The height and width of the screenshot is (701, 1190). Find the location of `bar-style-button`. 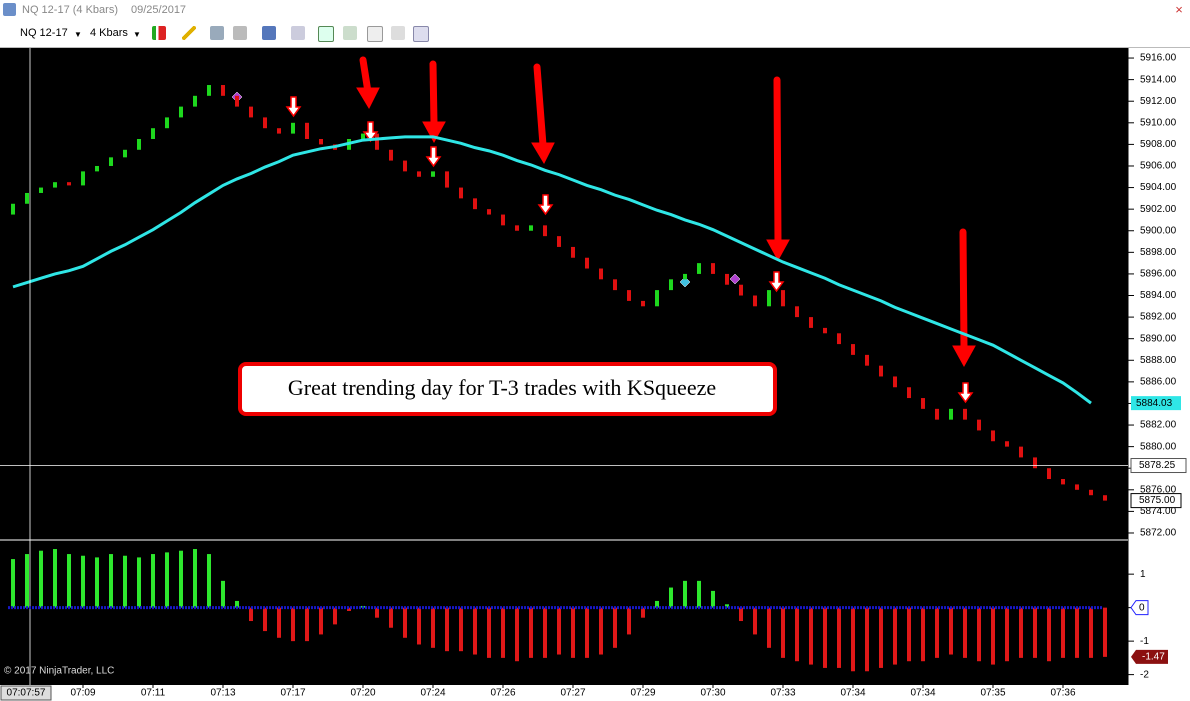

bar-style-button is located at coordinates (159, 33).